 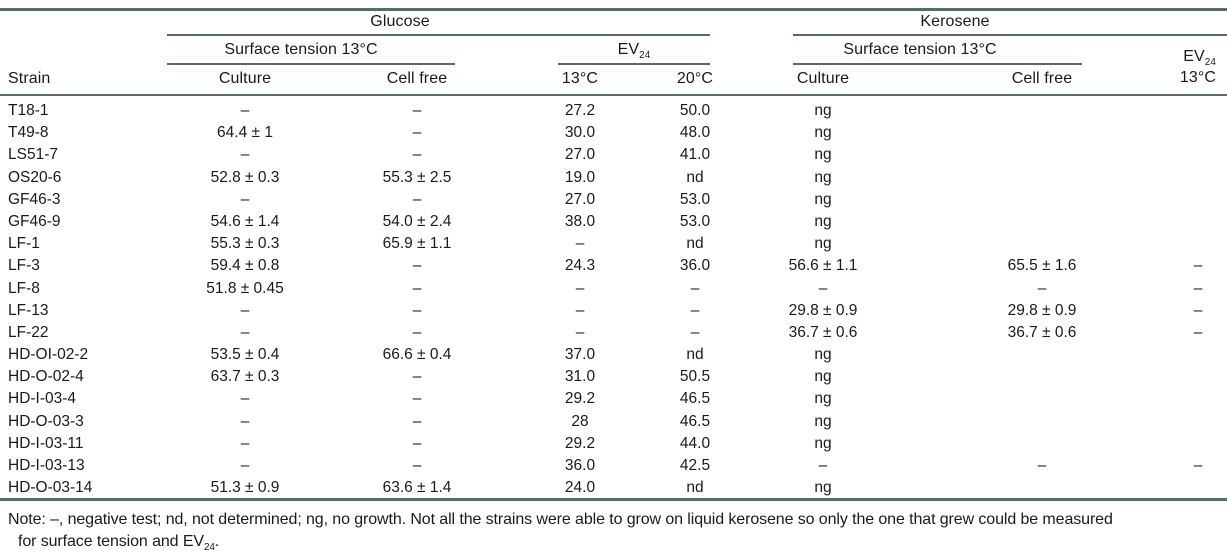 What do you see at coordinates (634, 64) in the screenshot?
I see `rule-glucose-ev-underline` at bounding box center [634, 64].